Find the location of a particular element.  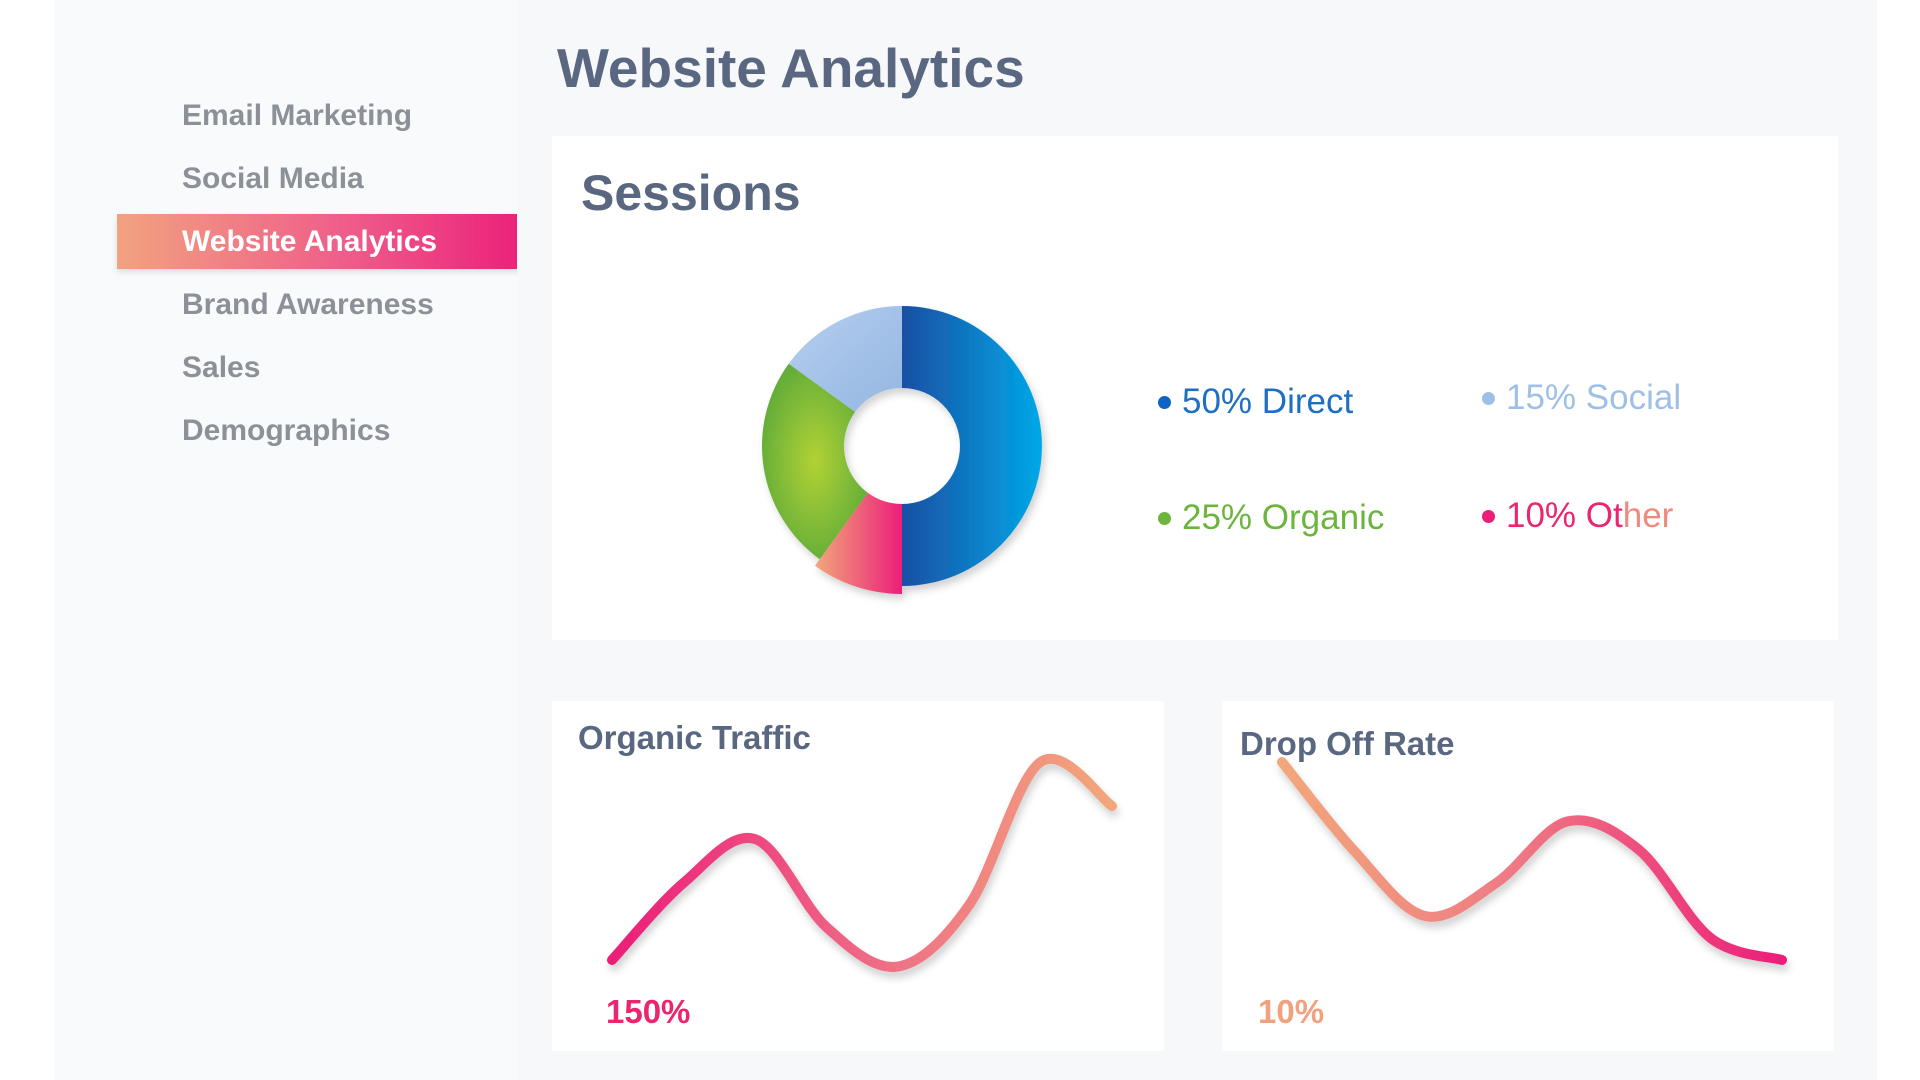

organic-traffic-card: Organic Traffic 150% is located at coordinates (858, 876).